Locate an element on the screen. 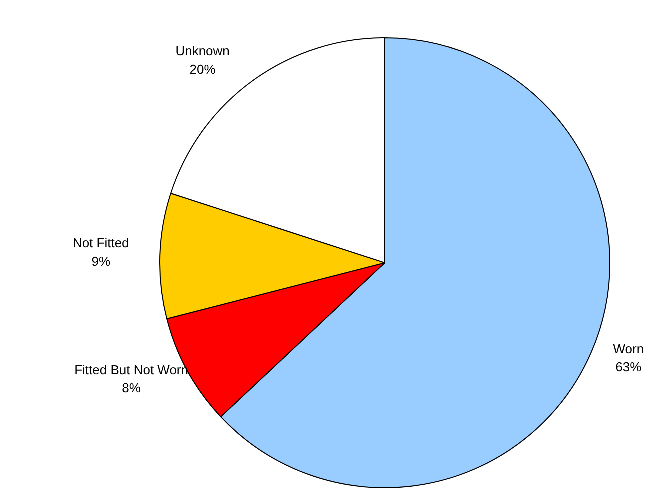 This screenshot has height=495, width=655. data-label: 63% is located at coordinates (629, 367).